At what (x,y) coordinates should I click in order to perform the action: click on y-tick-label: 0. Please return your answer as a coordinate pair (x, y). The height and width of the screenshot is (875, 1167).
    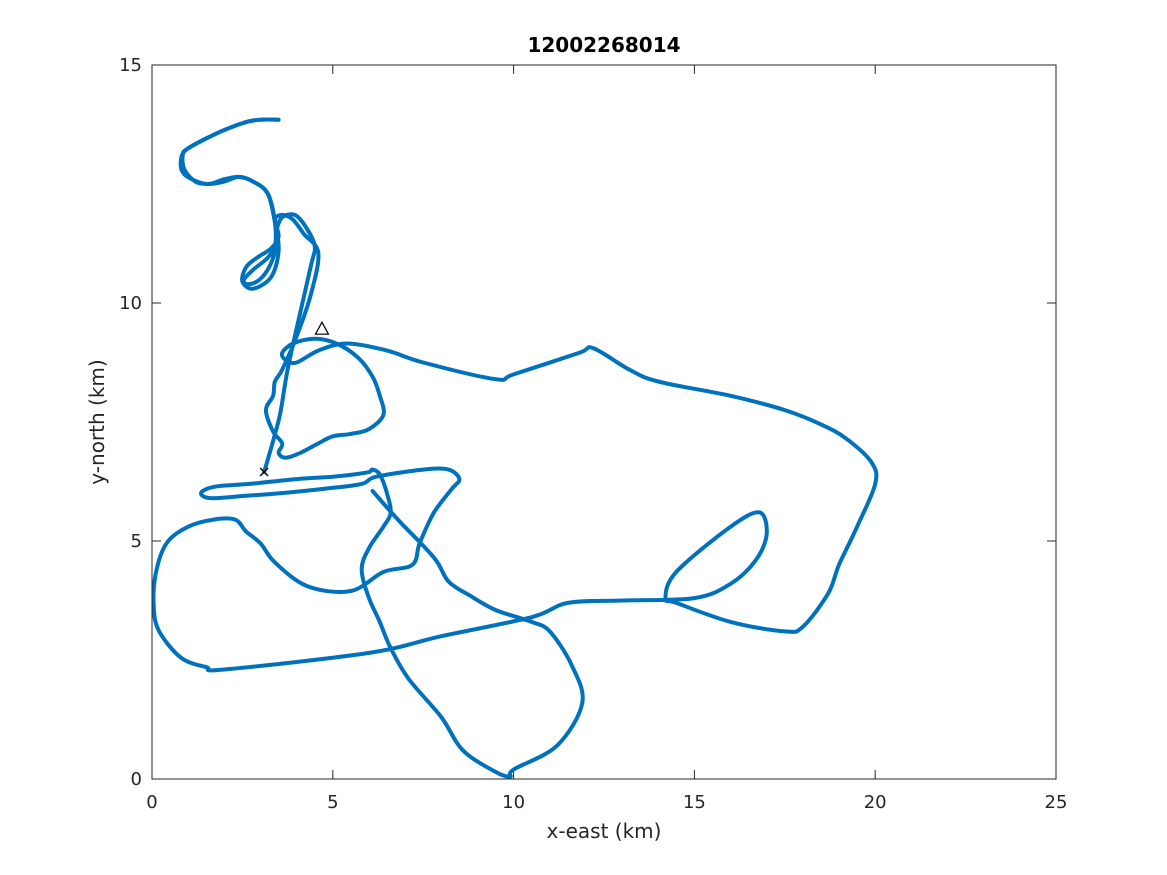
    Looking at the image, I should click on (136, 779).